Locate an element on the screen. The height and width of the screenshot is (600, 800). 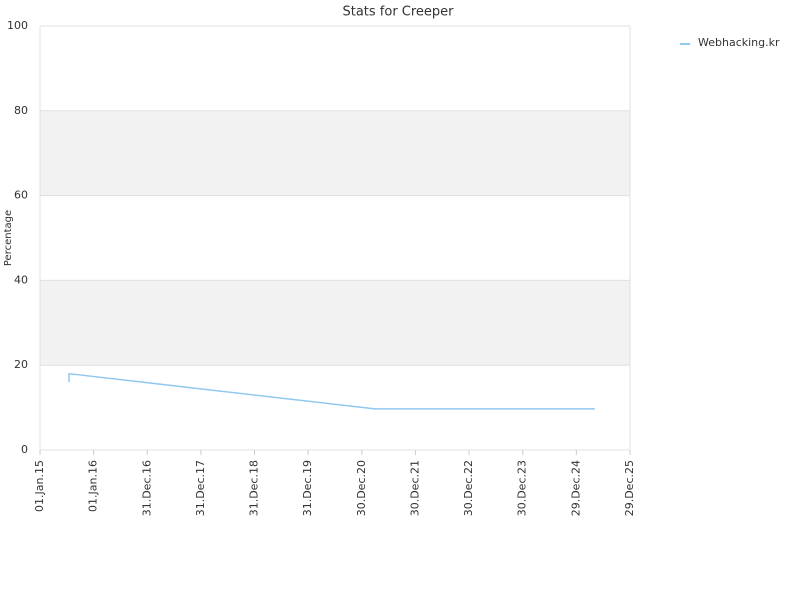
y-tick-label: 20 is located at coordinates (21, 364).